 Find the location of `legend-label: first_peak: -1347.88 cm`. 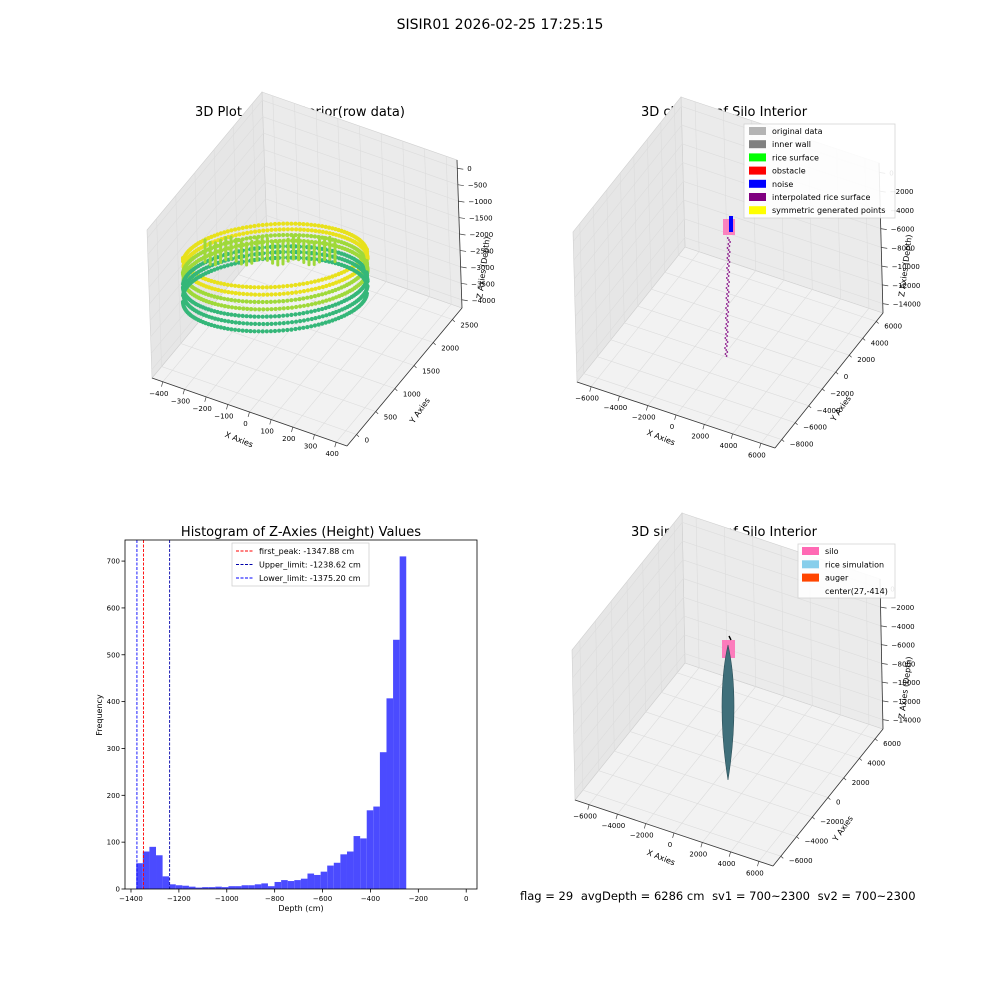

legend-label: first_peak: -1347.88 cm is located at coordinates (306, 551).